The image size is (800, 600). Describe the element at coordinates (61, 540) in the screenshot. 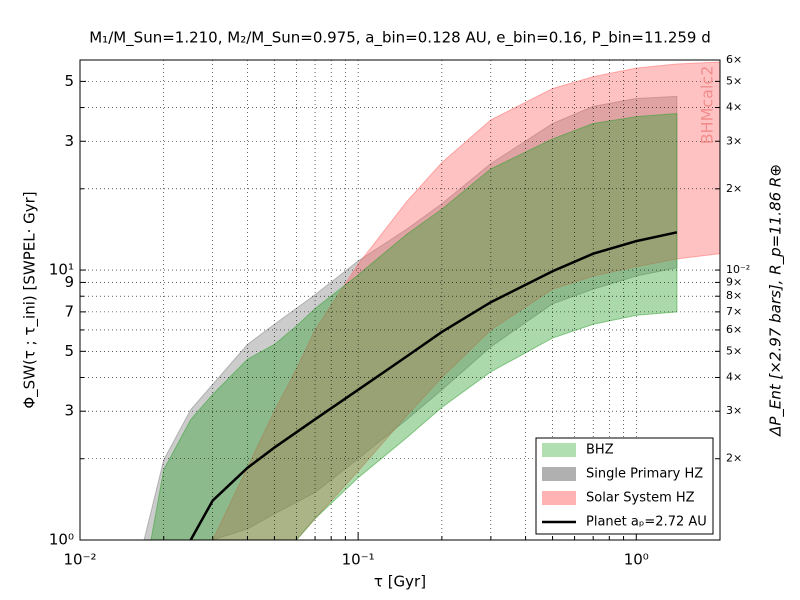

I see `y-tick-label: 10⁰` at that location.